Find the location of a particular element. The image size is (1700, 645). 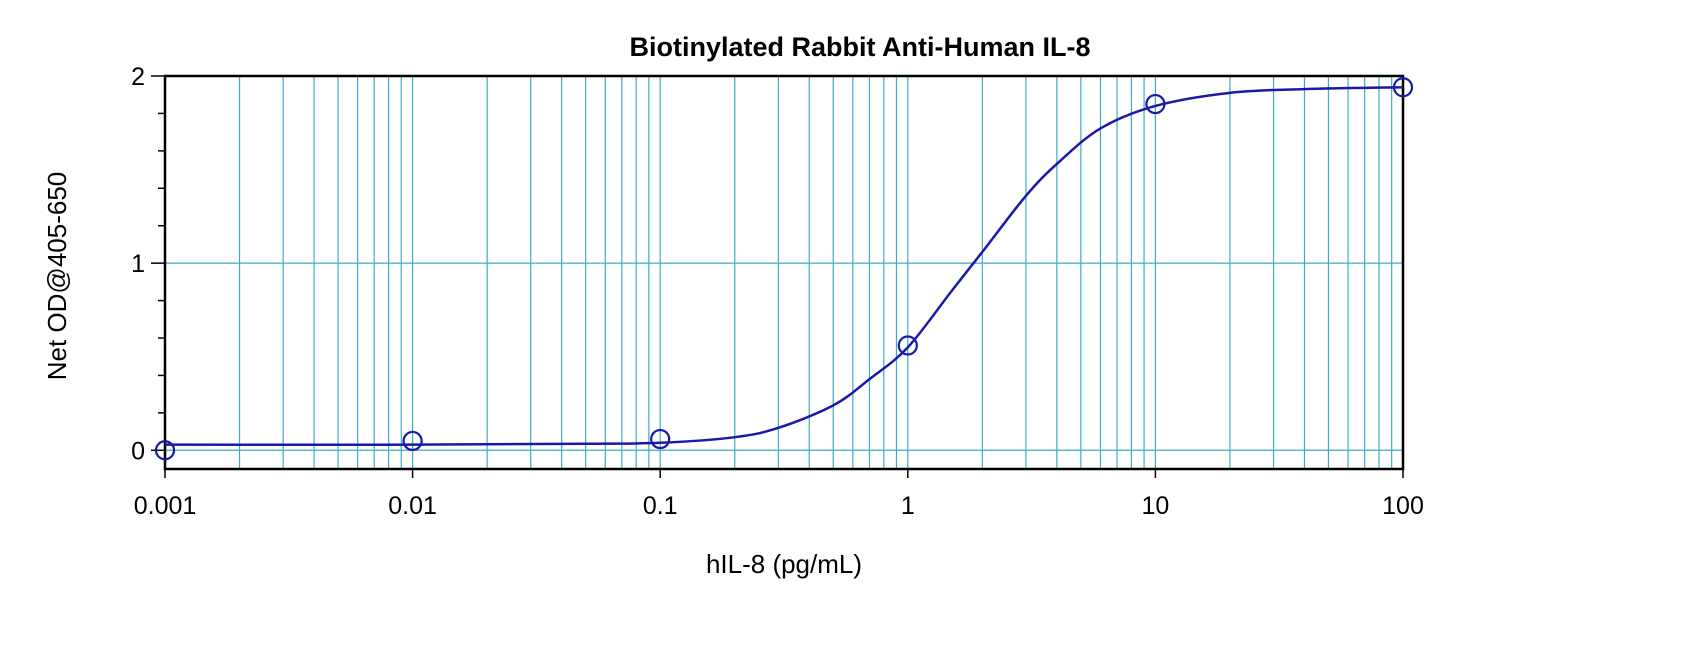

x-axis-label: hIL-8 (pg/mL) is located at coordinates (784, 564).